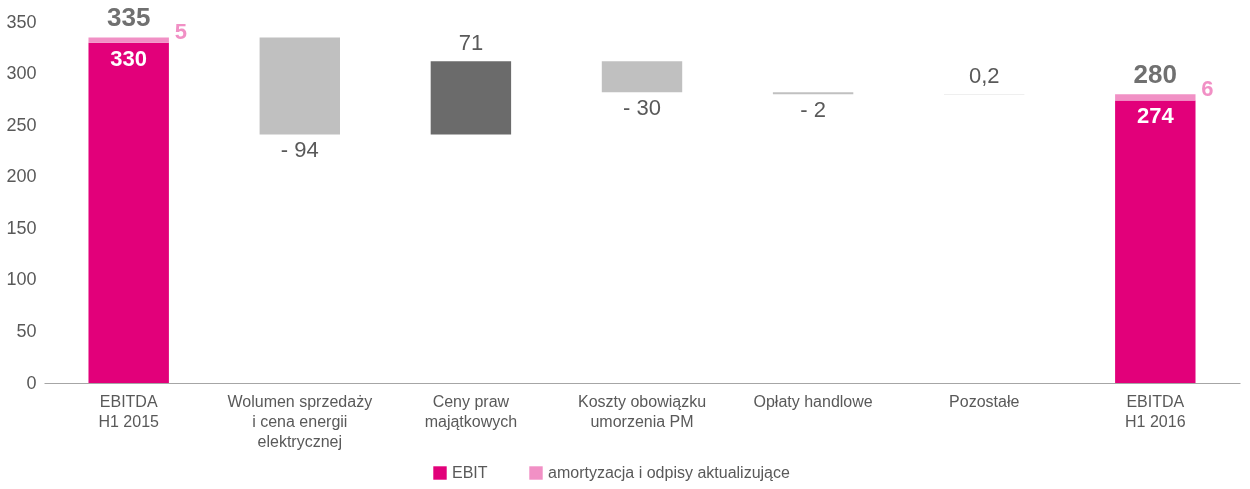 Image resolution: width=1250 pixels, height=489 pixels. I want to click on x-tick-label: Koszty obowiązku umorzenia PM, so click(642, 411).